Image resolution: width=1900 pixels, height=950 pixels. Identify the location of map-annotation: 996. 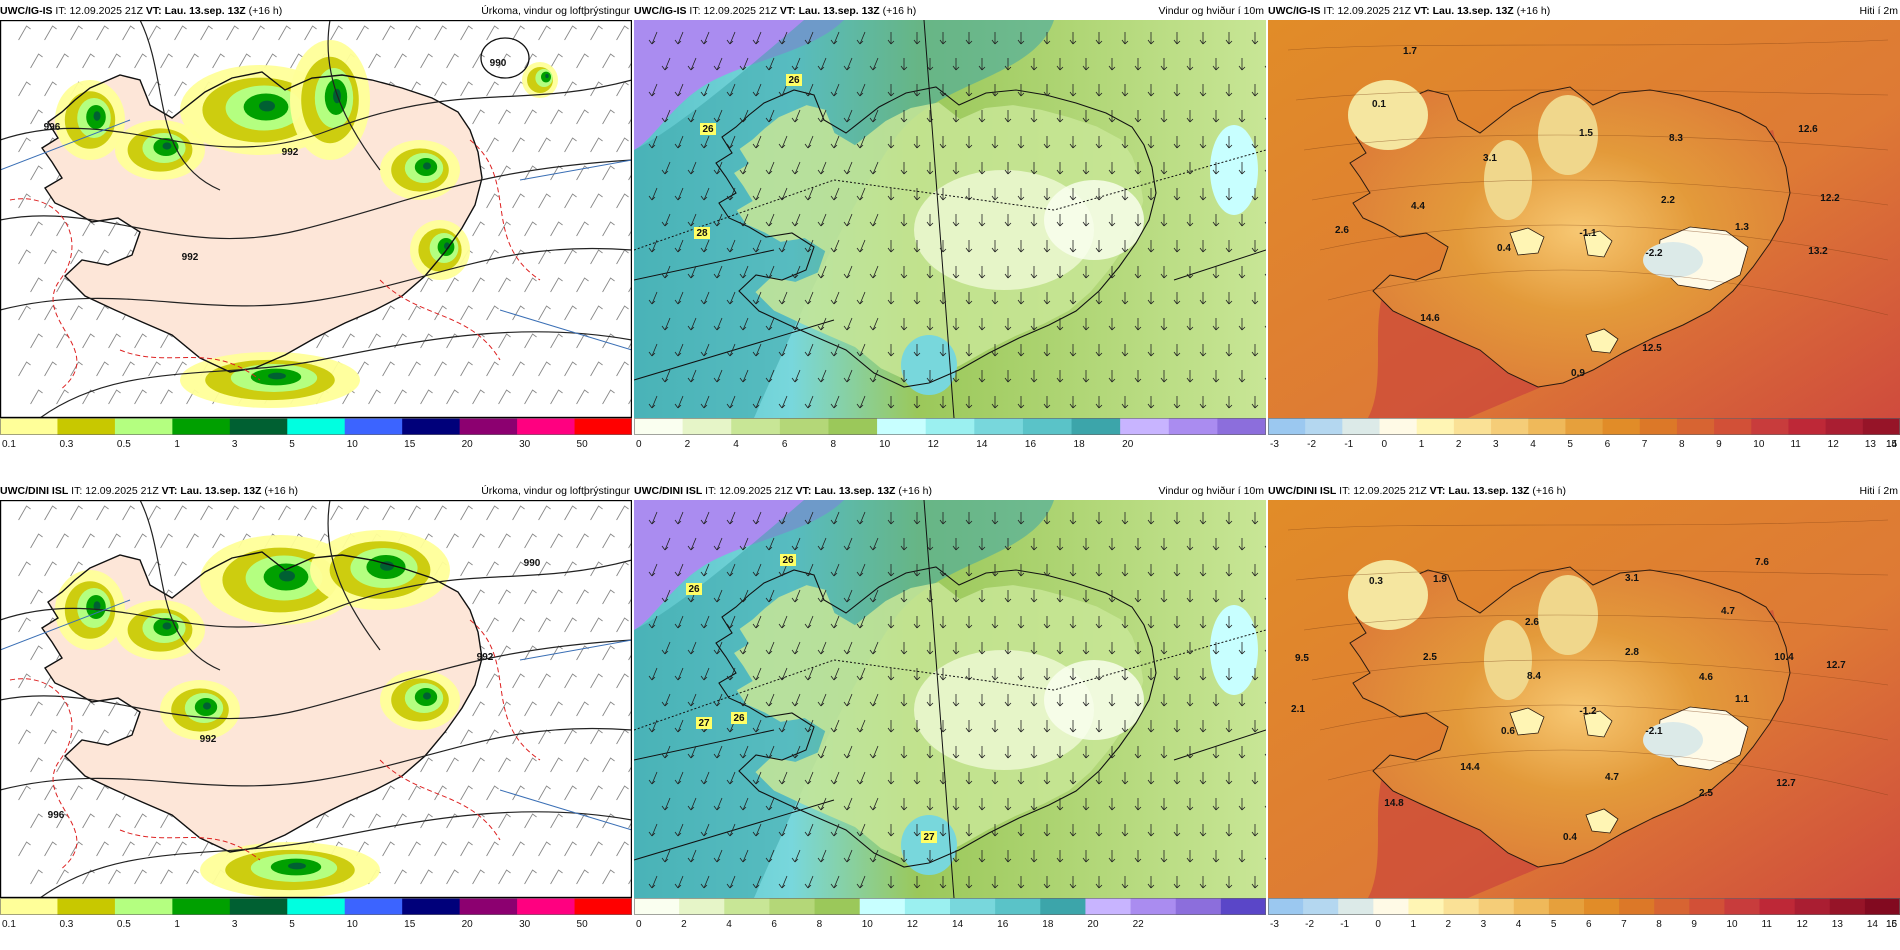
(56, 815).